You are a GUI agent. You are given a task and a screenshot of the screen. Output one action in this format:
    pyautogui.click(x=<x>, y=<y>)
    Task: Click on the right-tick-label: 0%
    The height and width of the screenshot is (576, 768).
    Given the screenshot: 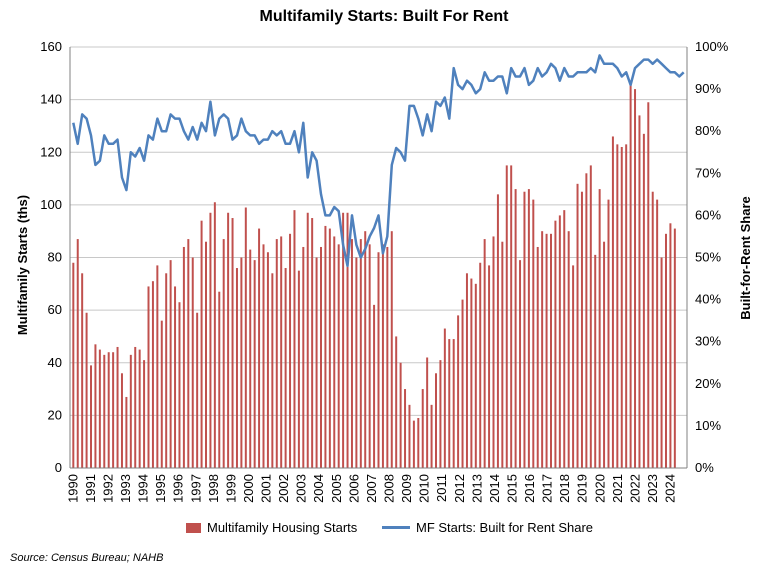 What is the action you would take?
    pyautogui.click(x=704, y=467)
    